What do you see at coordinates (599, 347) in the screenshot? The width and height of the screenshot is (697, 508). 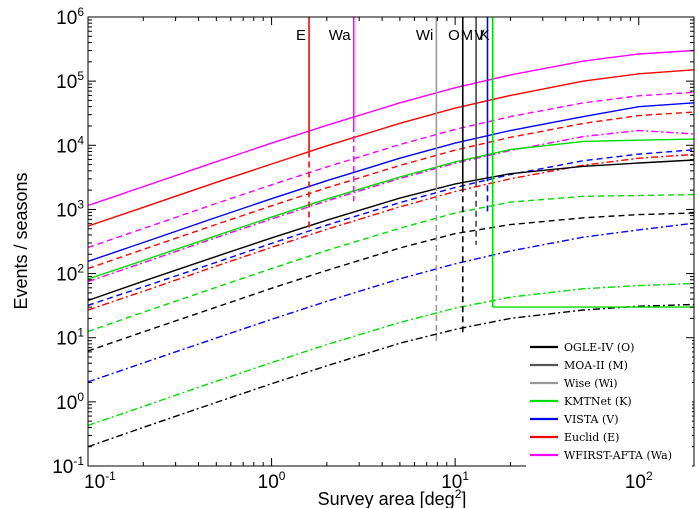 I see `legend-label: OGLE-IV (O)` at bounding box center [599, 347].